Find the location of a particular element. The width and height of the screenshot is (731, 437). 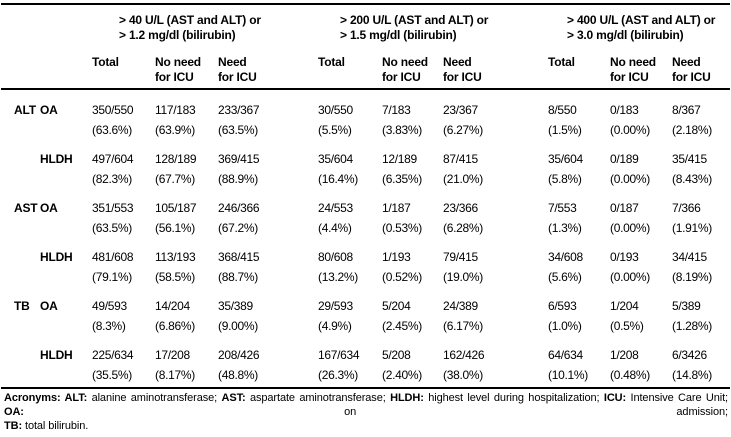

col-header-noneed-group2: No need for ICU is located at coordinates (412, 70).